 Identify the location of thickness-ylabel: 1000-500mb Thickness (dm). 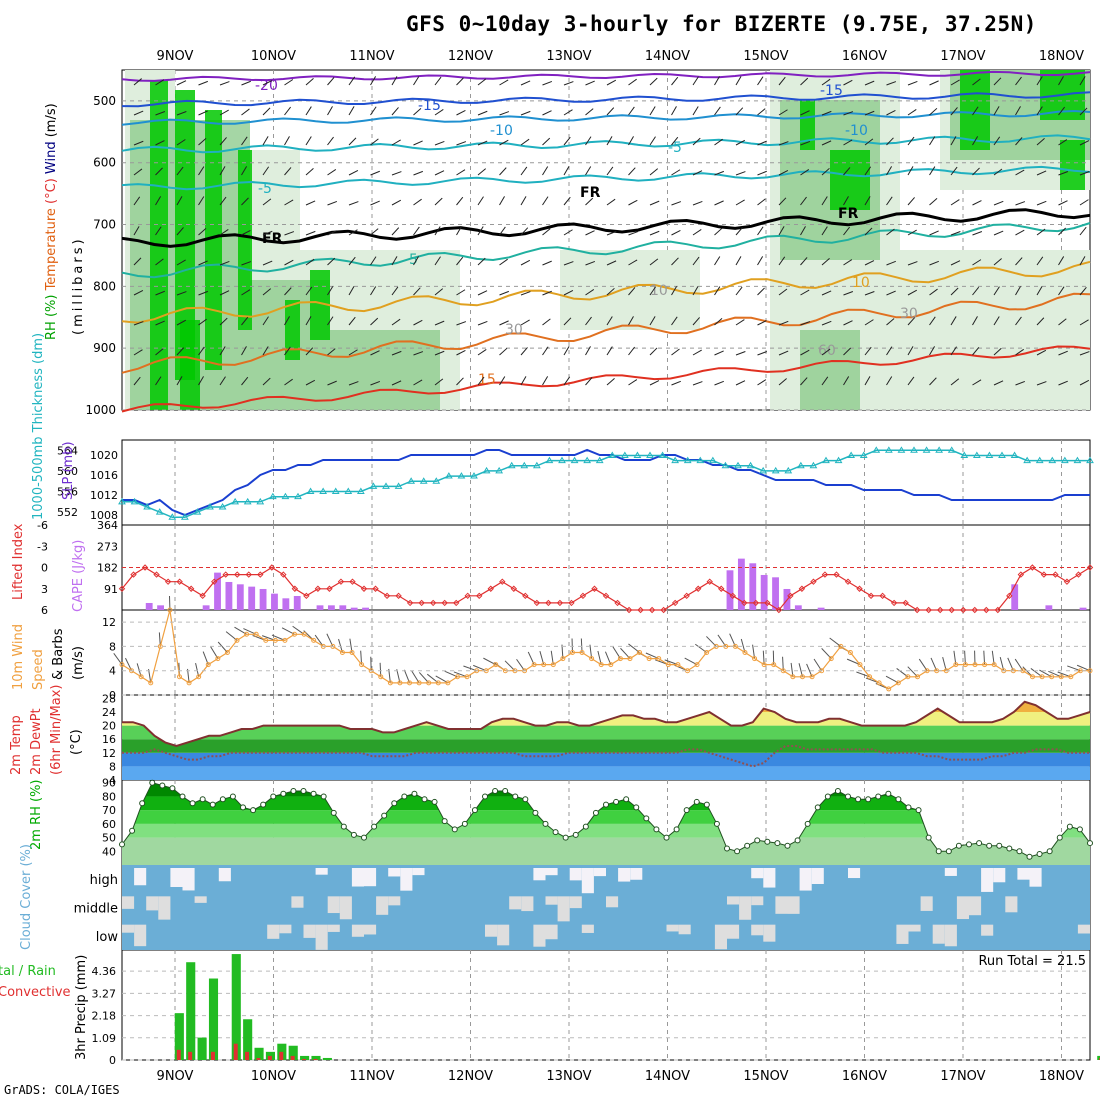
(38, 426).